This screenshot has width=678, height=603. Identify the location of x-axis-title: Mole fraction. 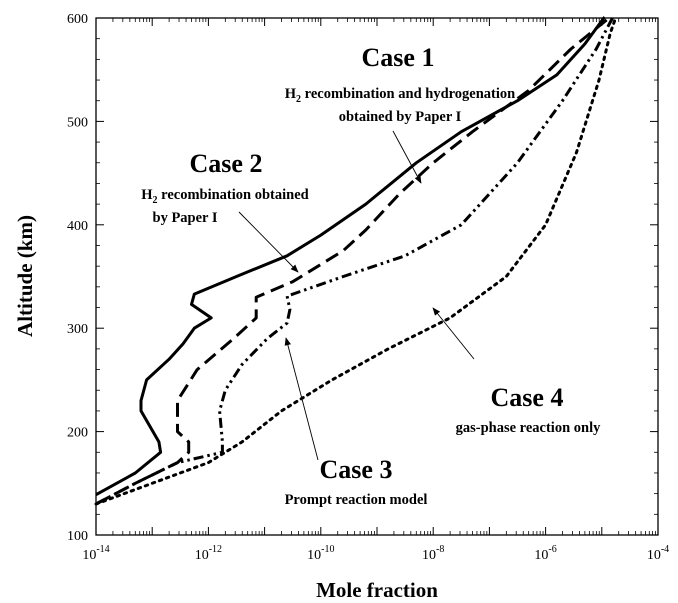
(377, 590).